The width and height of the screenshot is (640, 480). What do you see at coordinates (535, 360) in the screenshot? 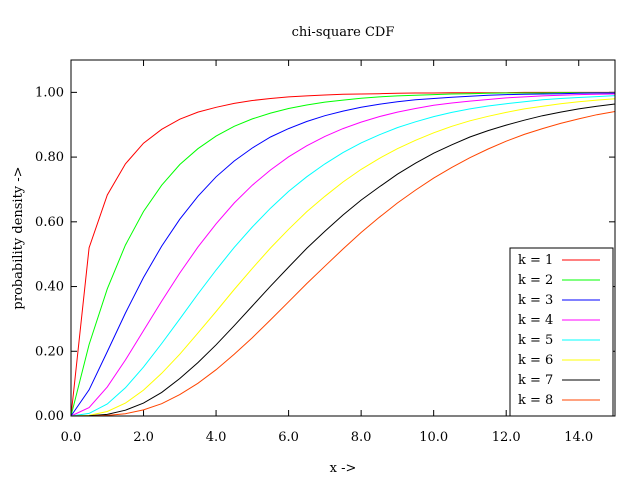
I see `legend-label: k = 6` at bounding box center [535, 360].